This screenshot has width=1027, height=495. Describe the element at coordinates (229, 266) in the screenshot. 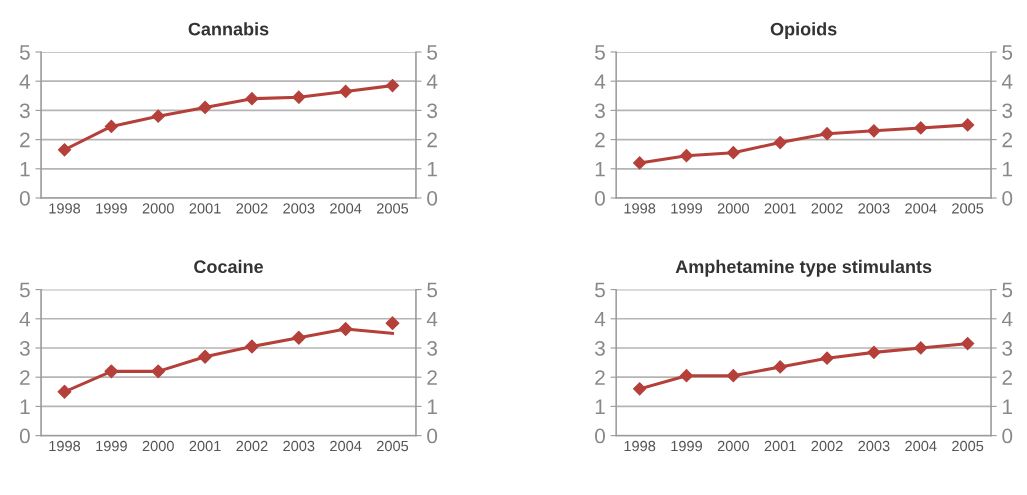

I see `chart-title: Cocaine` at that location.